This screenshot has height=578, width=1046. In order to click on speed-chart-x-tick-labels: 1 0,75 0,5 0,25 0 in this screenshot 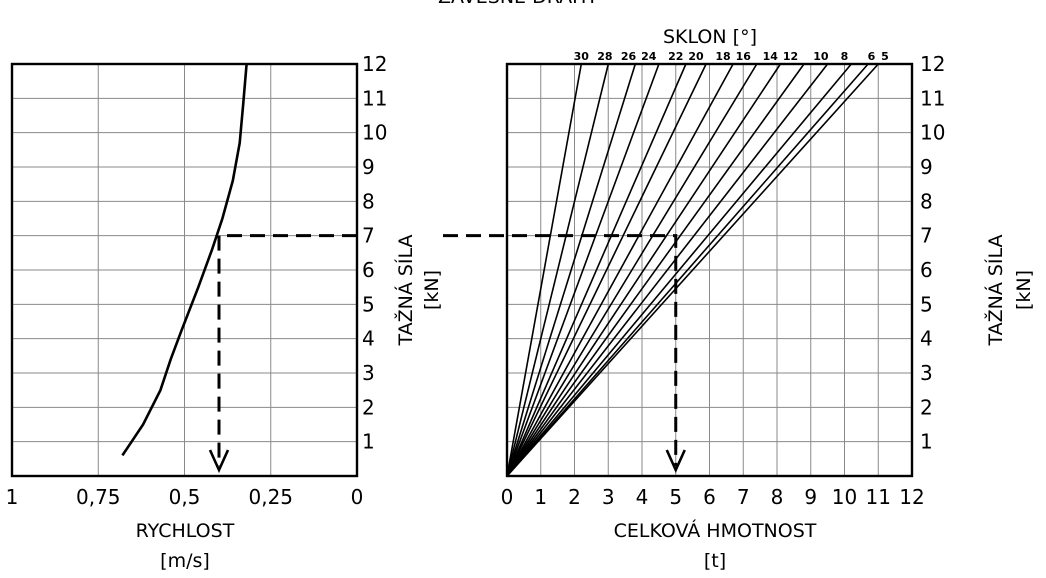, I will do `click(185, 497)`.